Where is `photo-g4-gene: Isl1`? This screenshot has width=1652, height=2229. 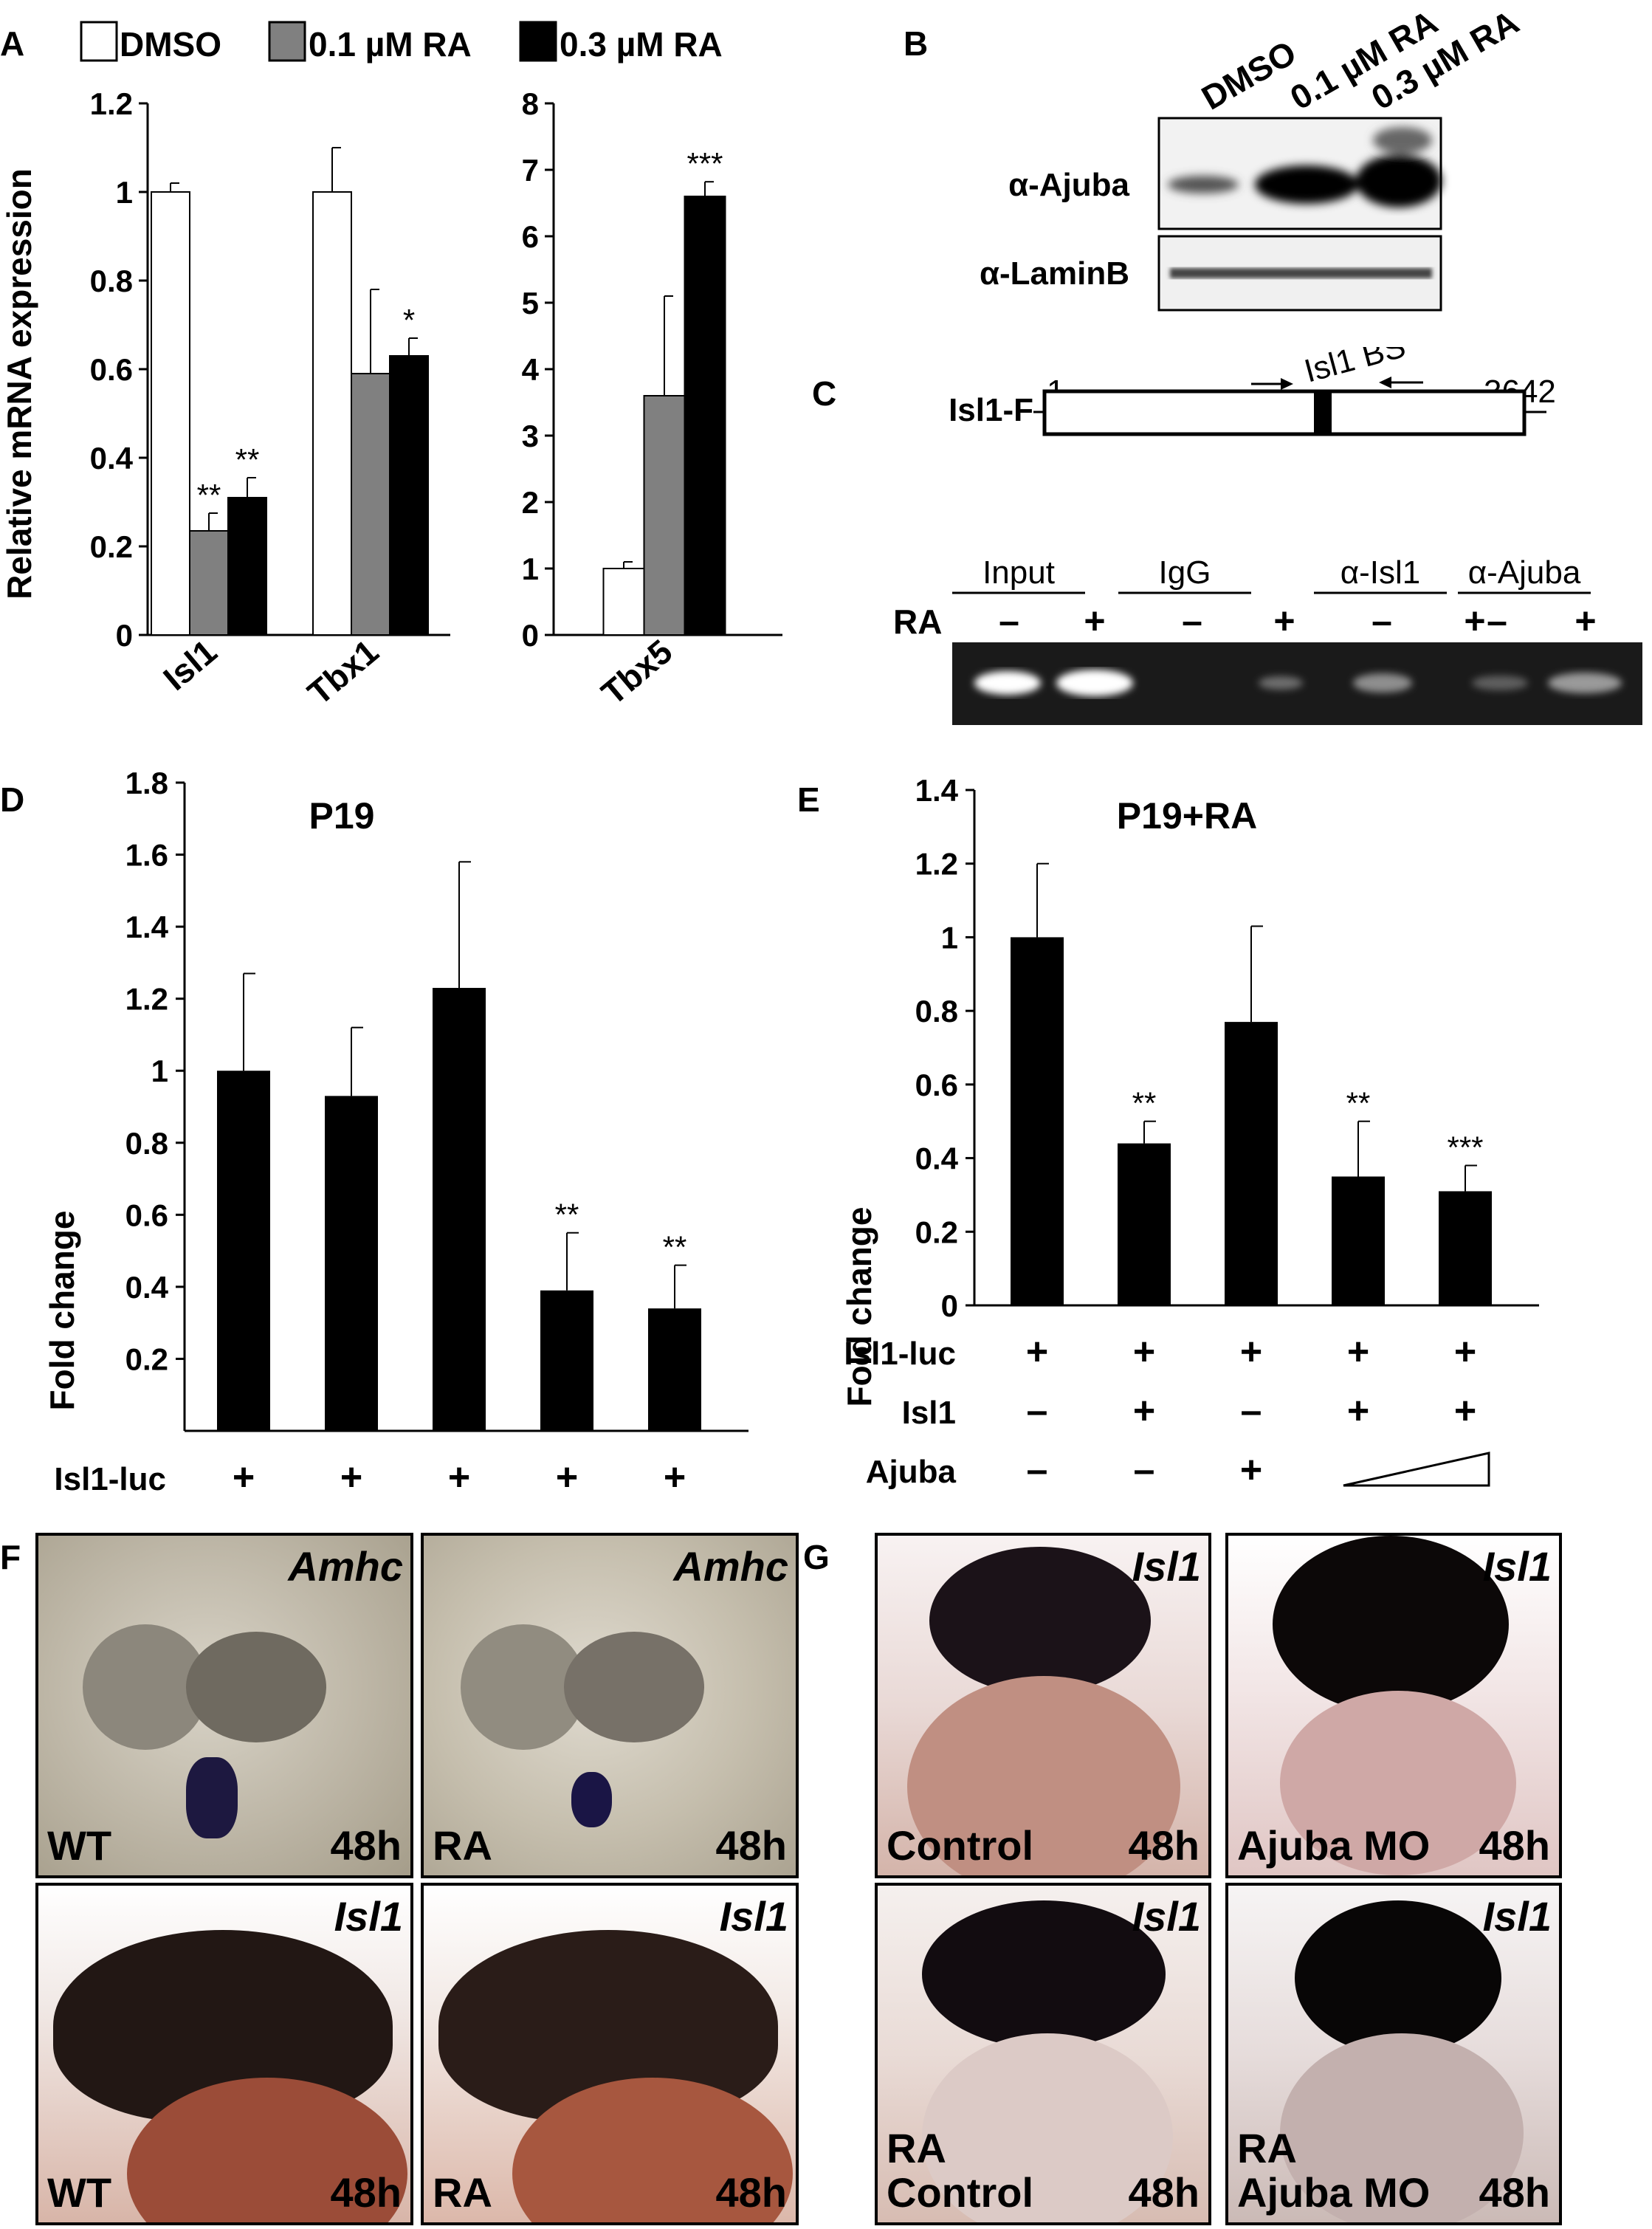
photo-g4-gene: Isl1 is located at coordinates (1517, 1916).